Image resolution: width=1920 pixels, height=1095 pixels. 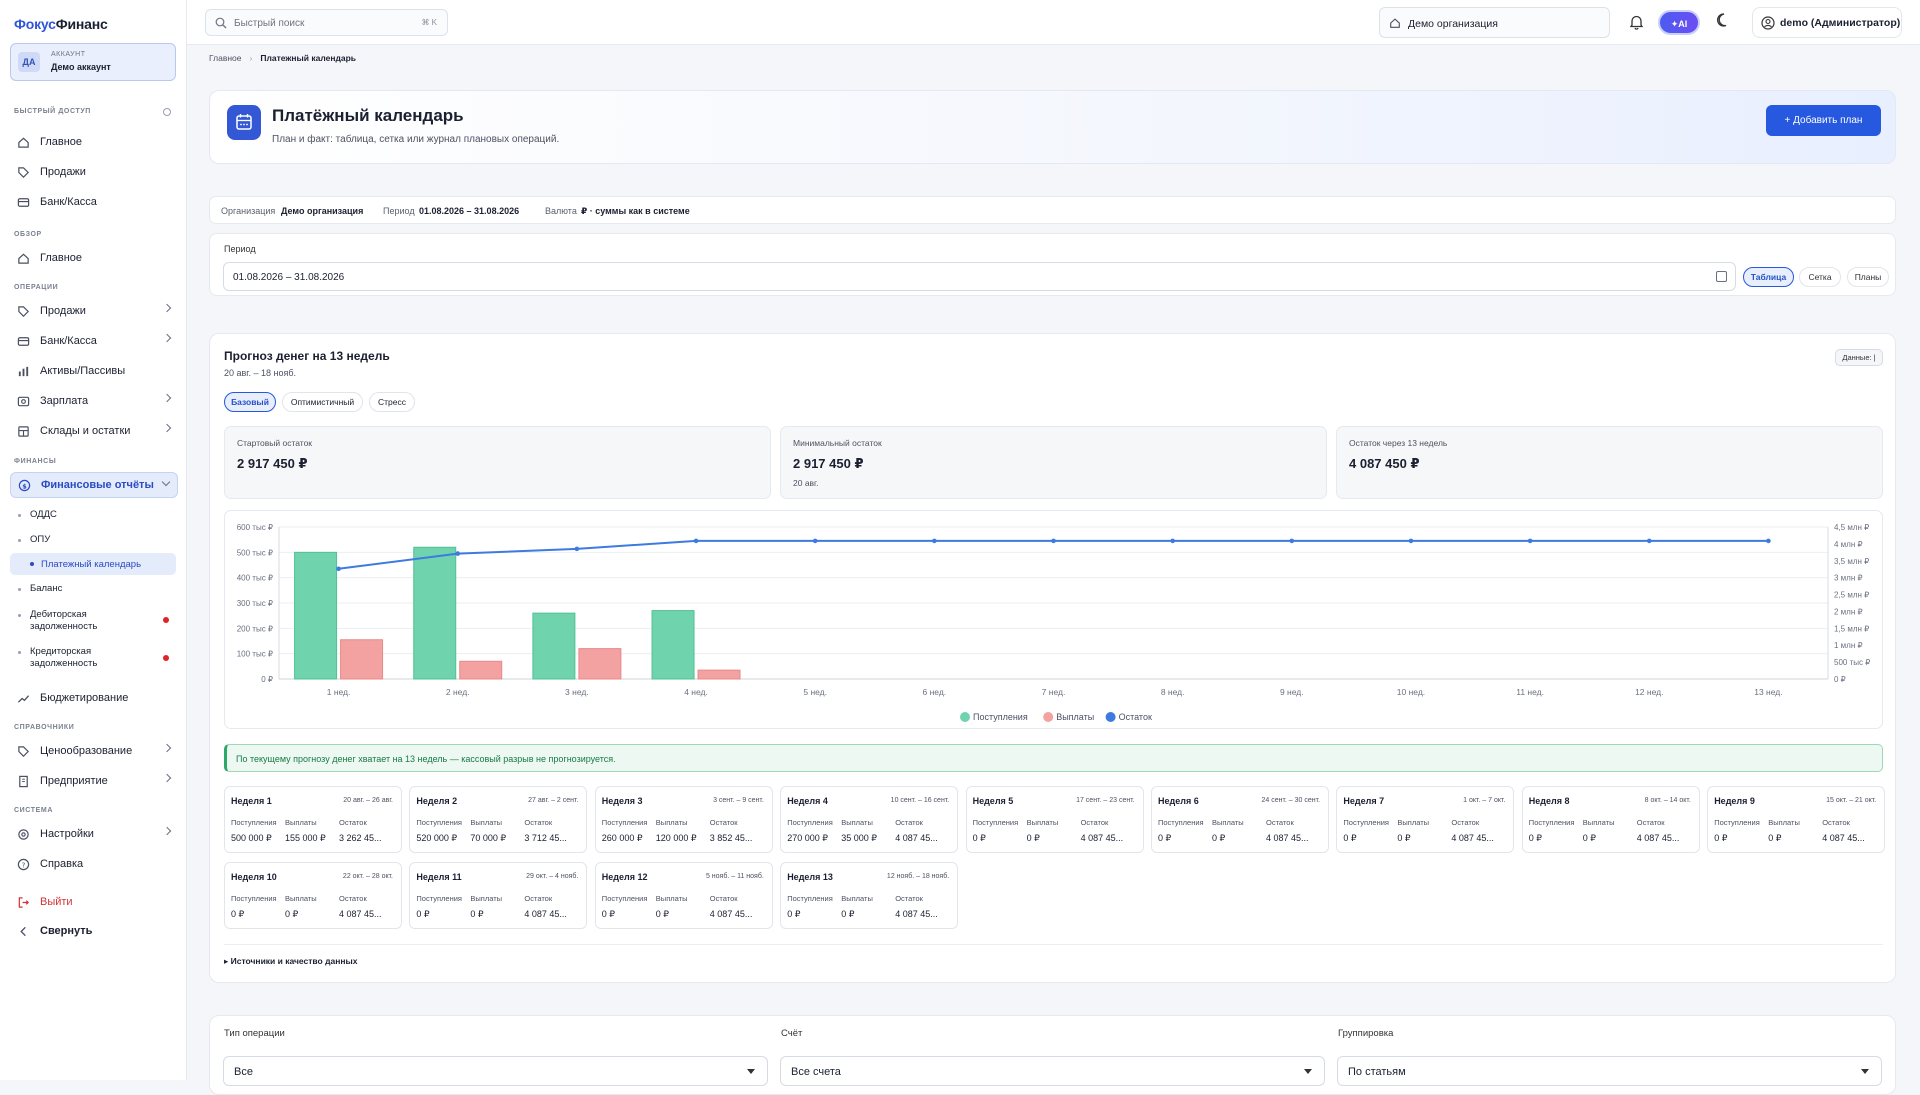 I want to click on sub-item-opu: ОПУ, so click(x=34, y=539).